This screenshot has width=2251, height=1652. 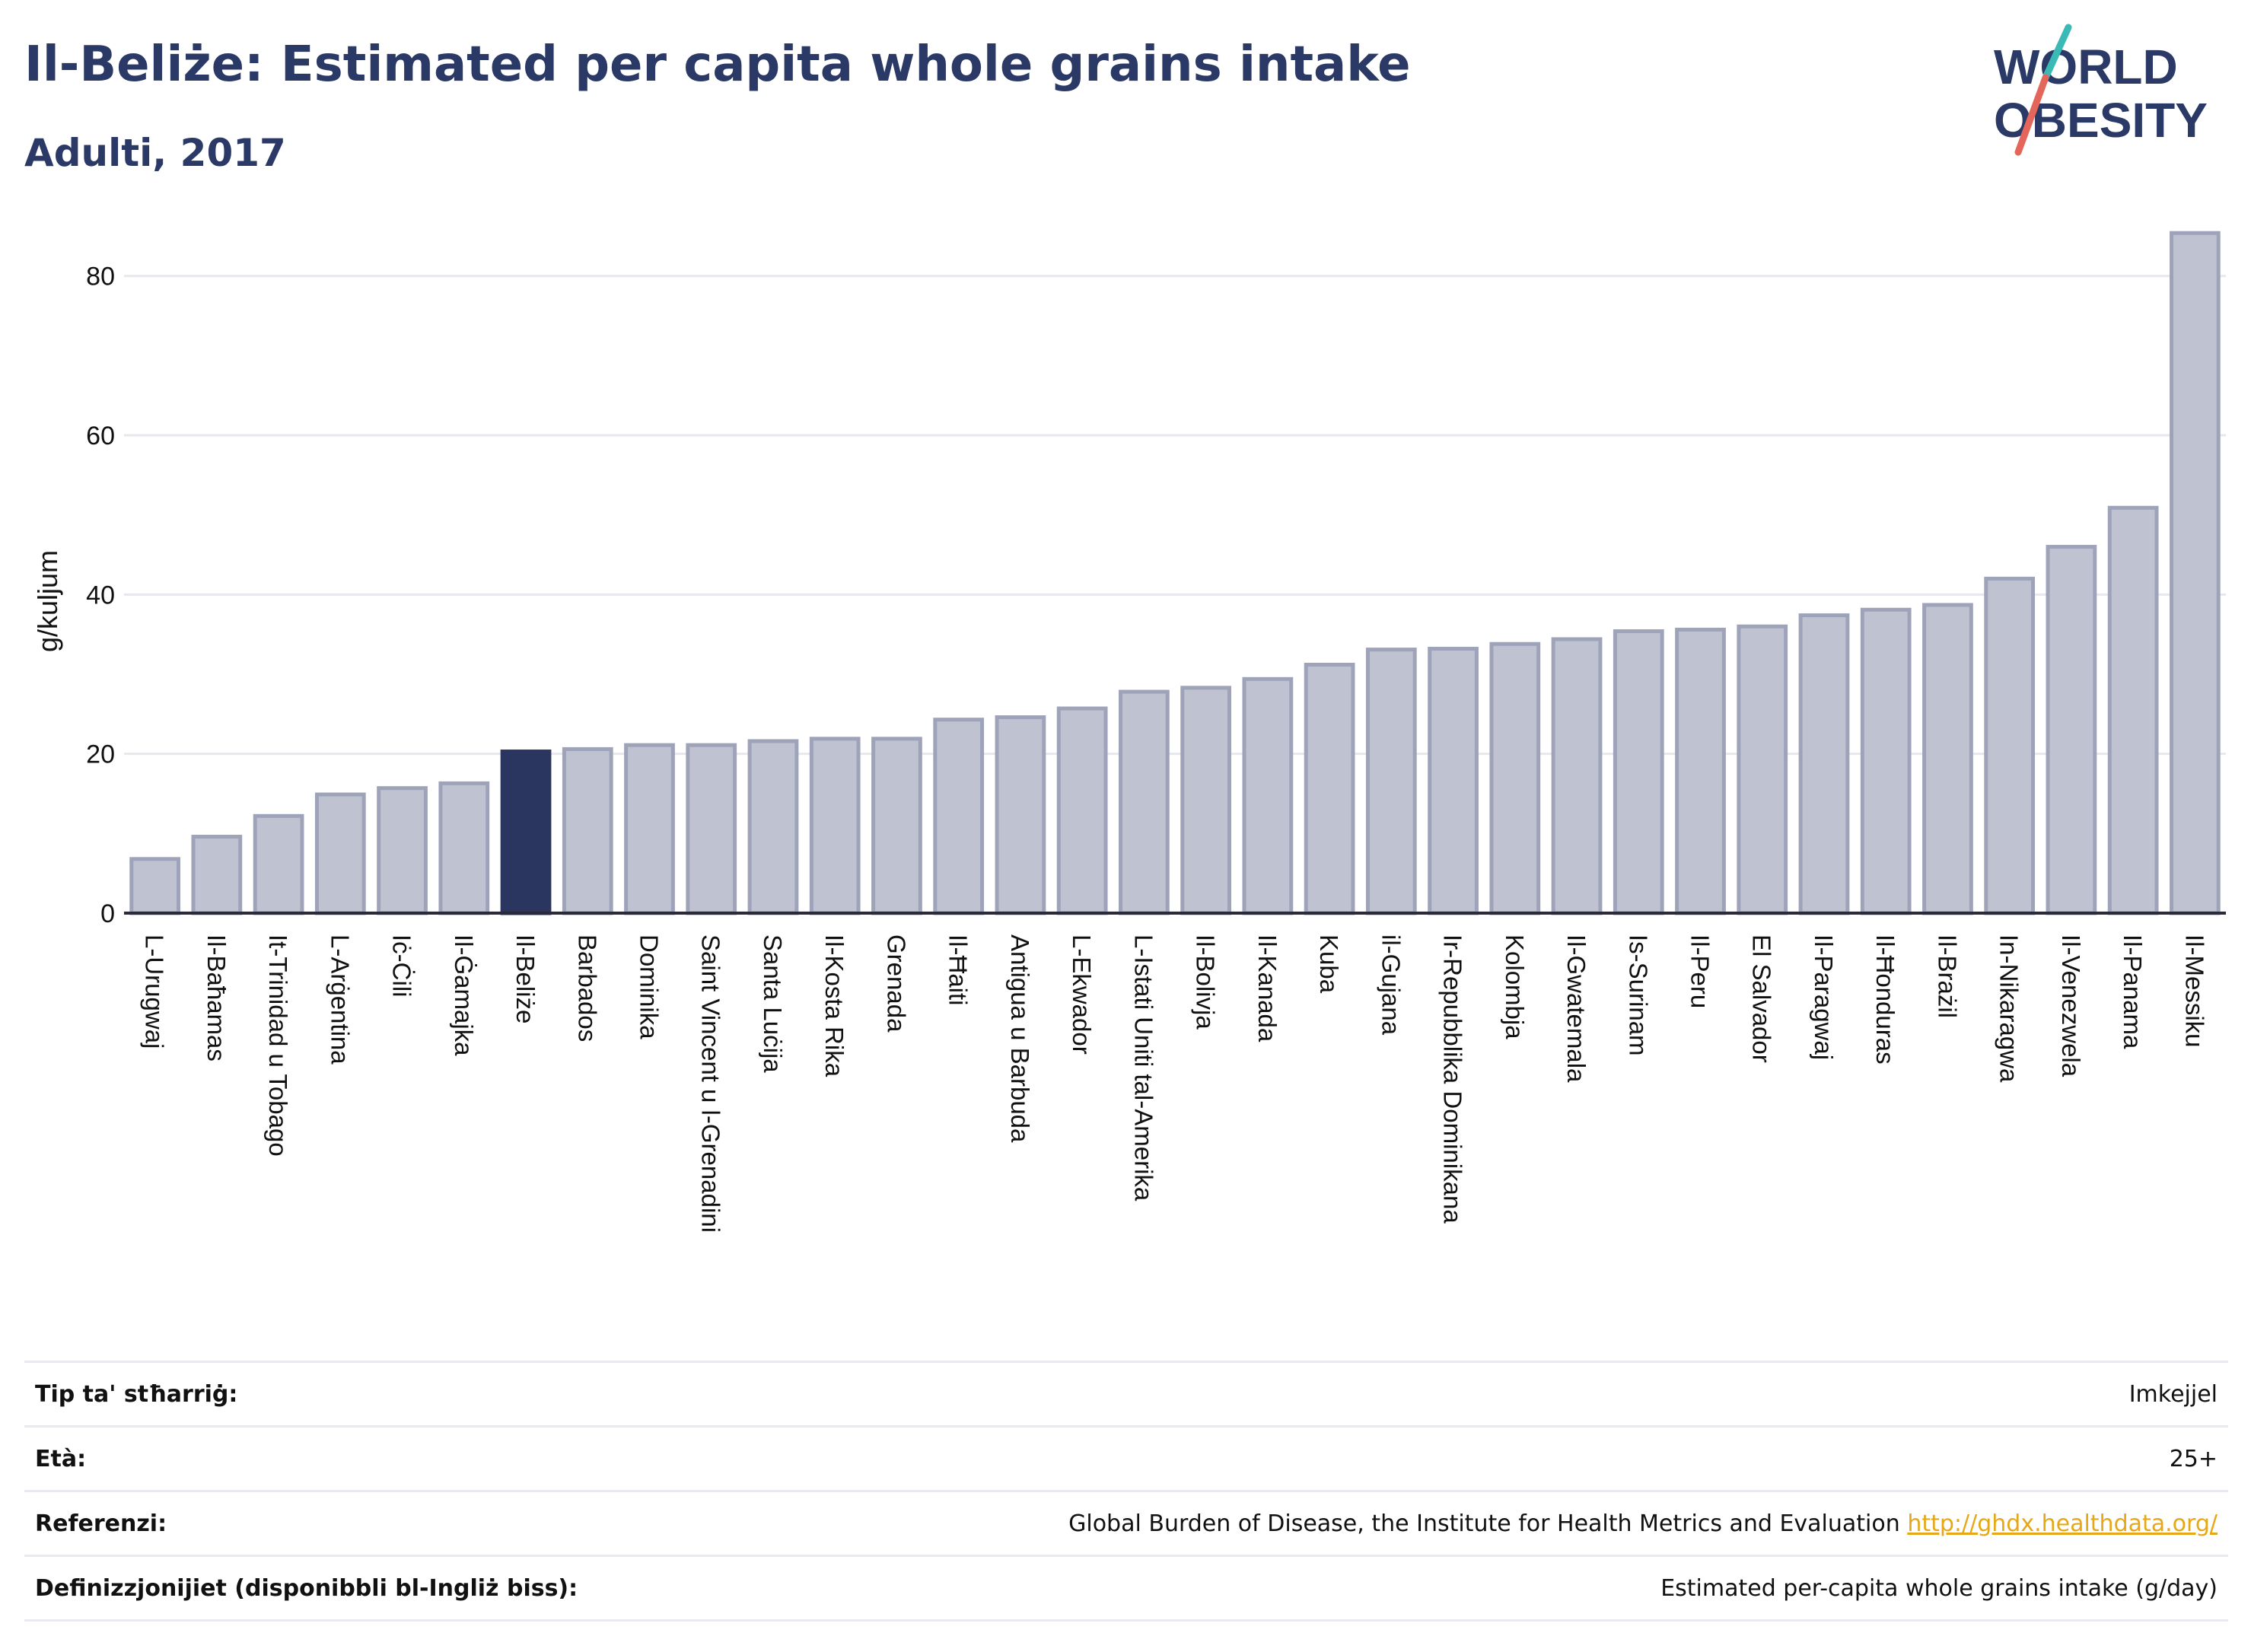 What do you see at coordinates (1515, 986) in the screenshot?
I see `x-tick-label: Kolombja` at bounding box center [1515, 986].